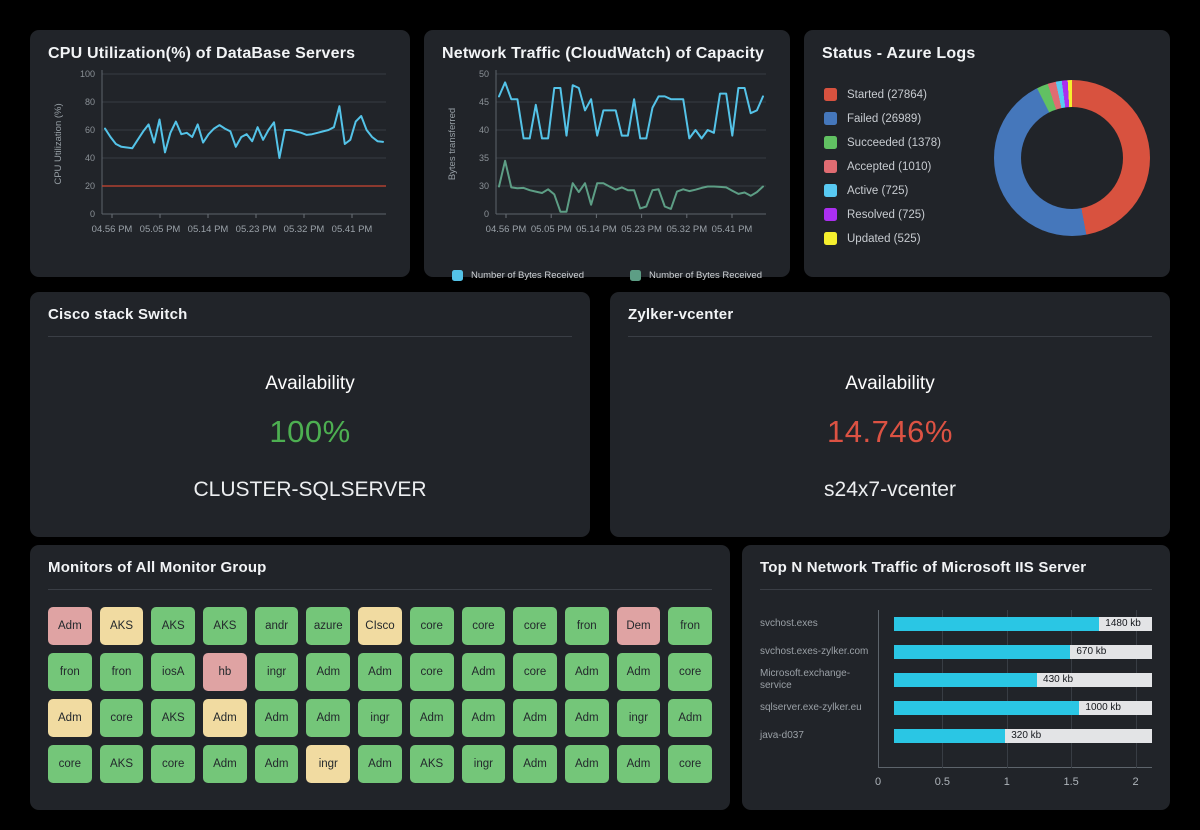  What do you see at coordinates (304, 229) in the screenshot?
I see `x-tick-label: 05.32 PM` at bounding box center [304, 229].